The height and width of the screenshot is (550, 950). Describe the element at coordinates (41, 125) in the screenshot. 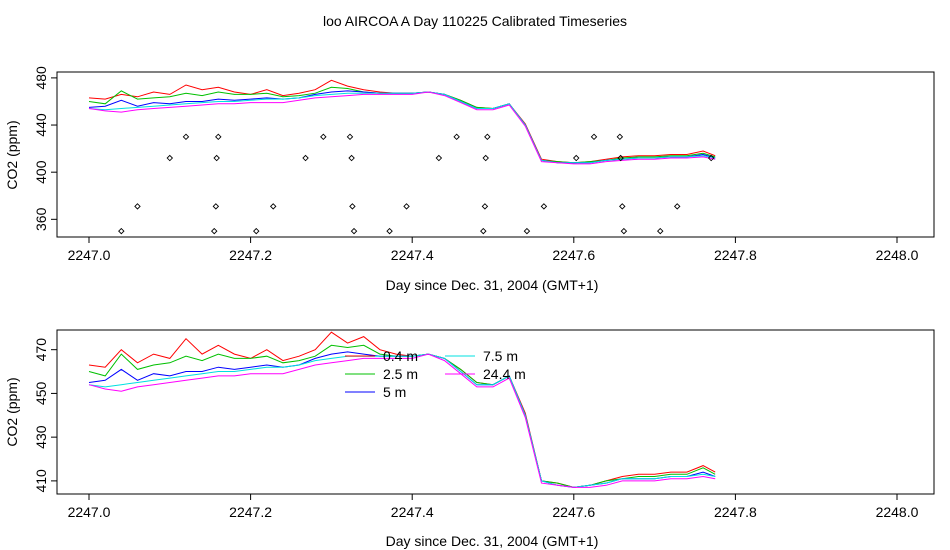

I see `top-y-tick-label: 440` at that location.